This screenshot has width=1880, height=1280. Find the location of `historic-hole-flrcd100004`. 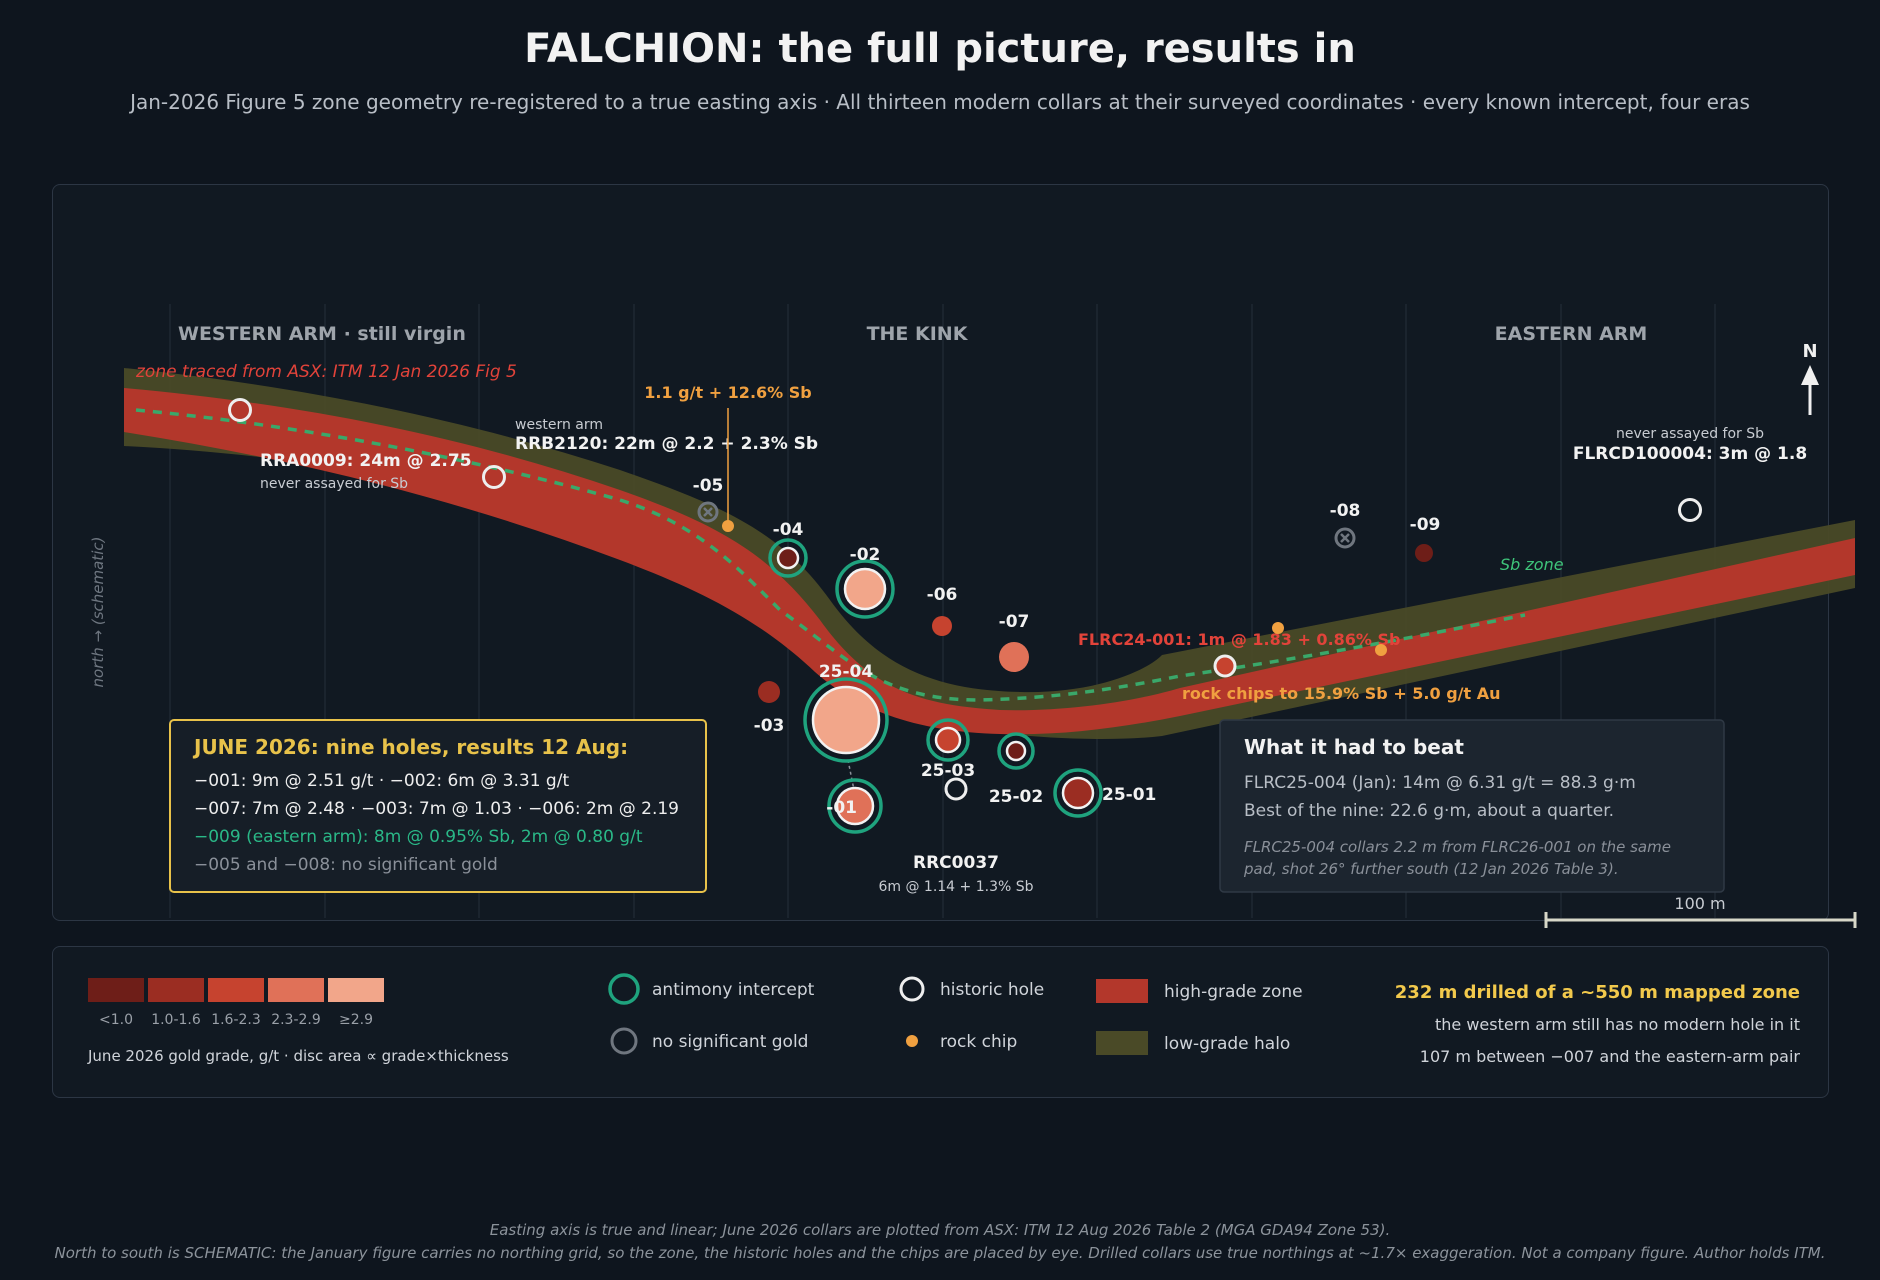

historic-hole-flrcd100004 is located at coordinates (1690, 510).